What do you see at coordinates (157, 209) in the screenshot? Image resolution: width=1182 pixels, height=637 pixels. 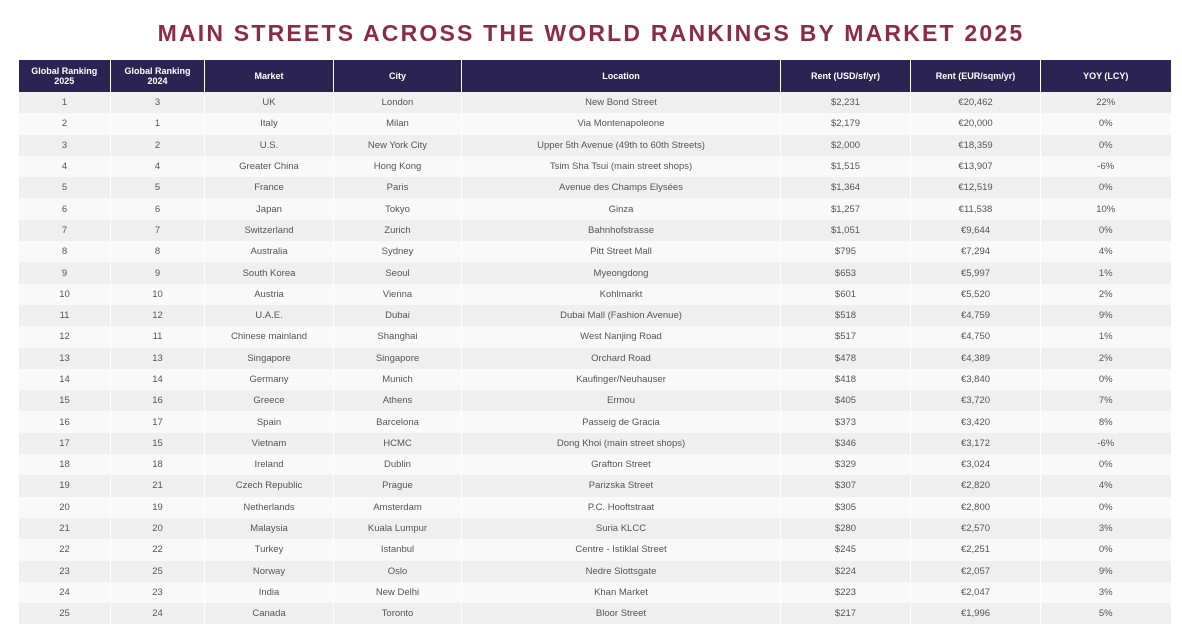 I see `table-cell: 6` at bounding box center [157, 209].